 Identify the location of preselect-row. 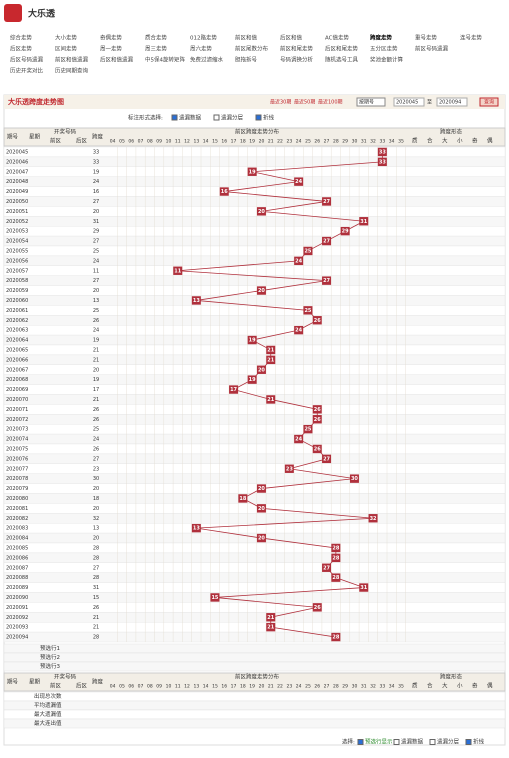
(254, 648).